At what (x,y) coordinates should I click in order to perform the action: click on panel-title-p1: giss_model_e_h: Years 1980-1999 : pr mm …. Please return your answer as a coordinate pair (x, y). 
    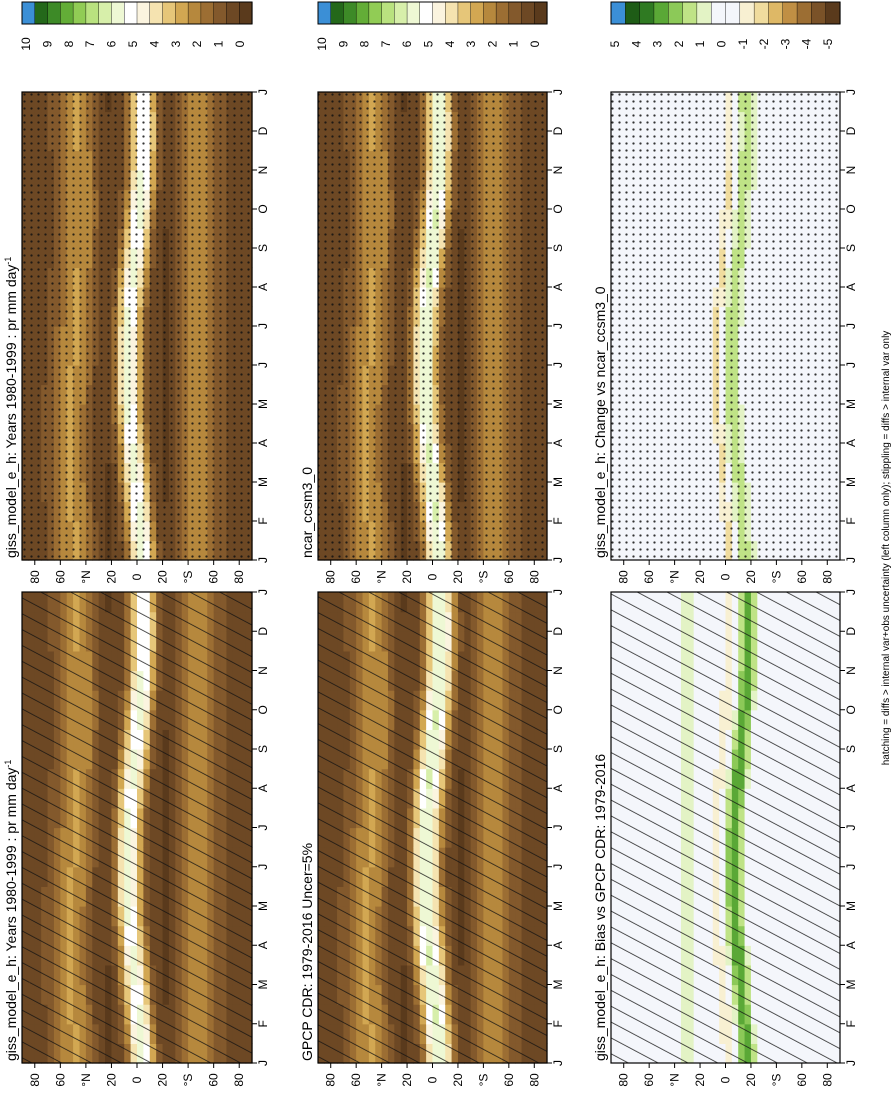
    Looking at the image, I should click on (11, 910).